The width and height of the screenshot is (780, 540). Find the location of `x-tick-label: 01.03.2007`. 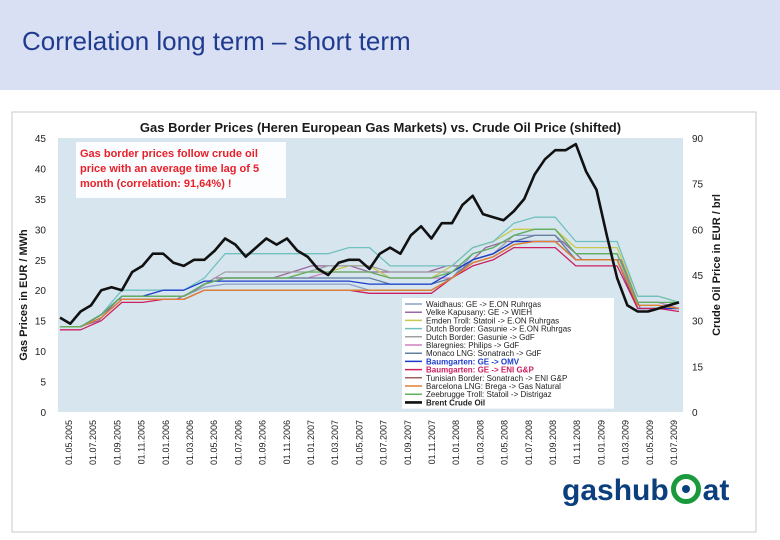

x-tick-label: 01.03.2007 is located at coordinates (335, 442).